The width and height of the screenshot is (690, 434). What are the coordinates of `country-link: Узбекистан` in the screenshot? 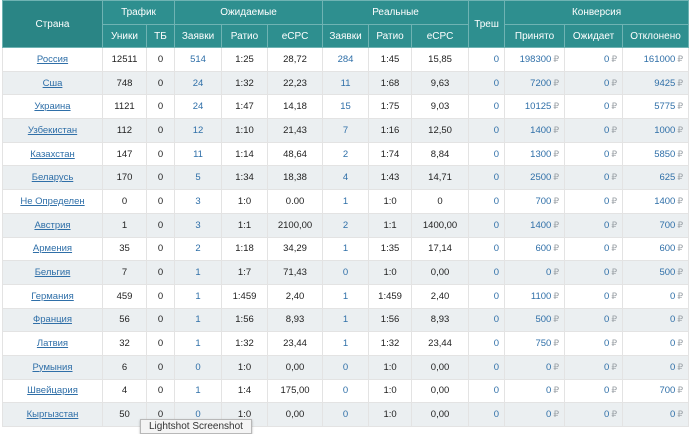 It's located at (52, 130).